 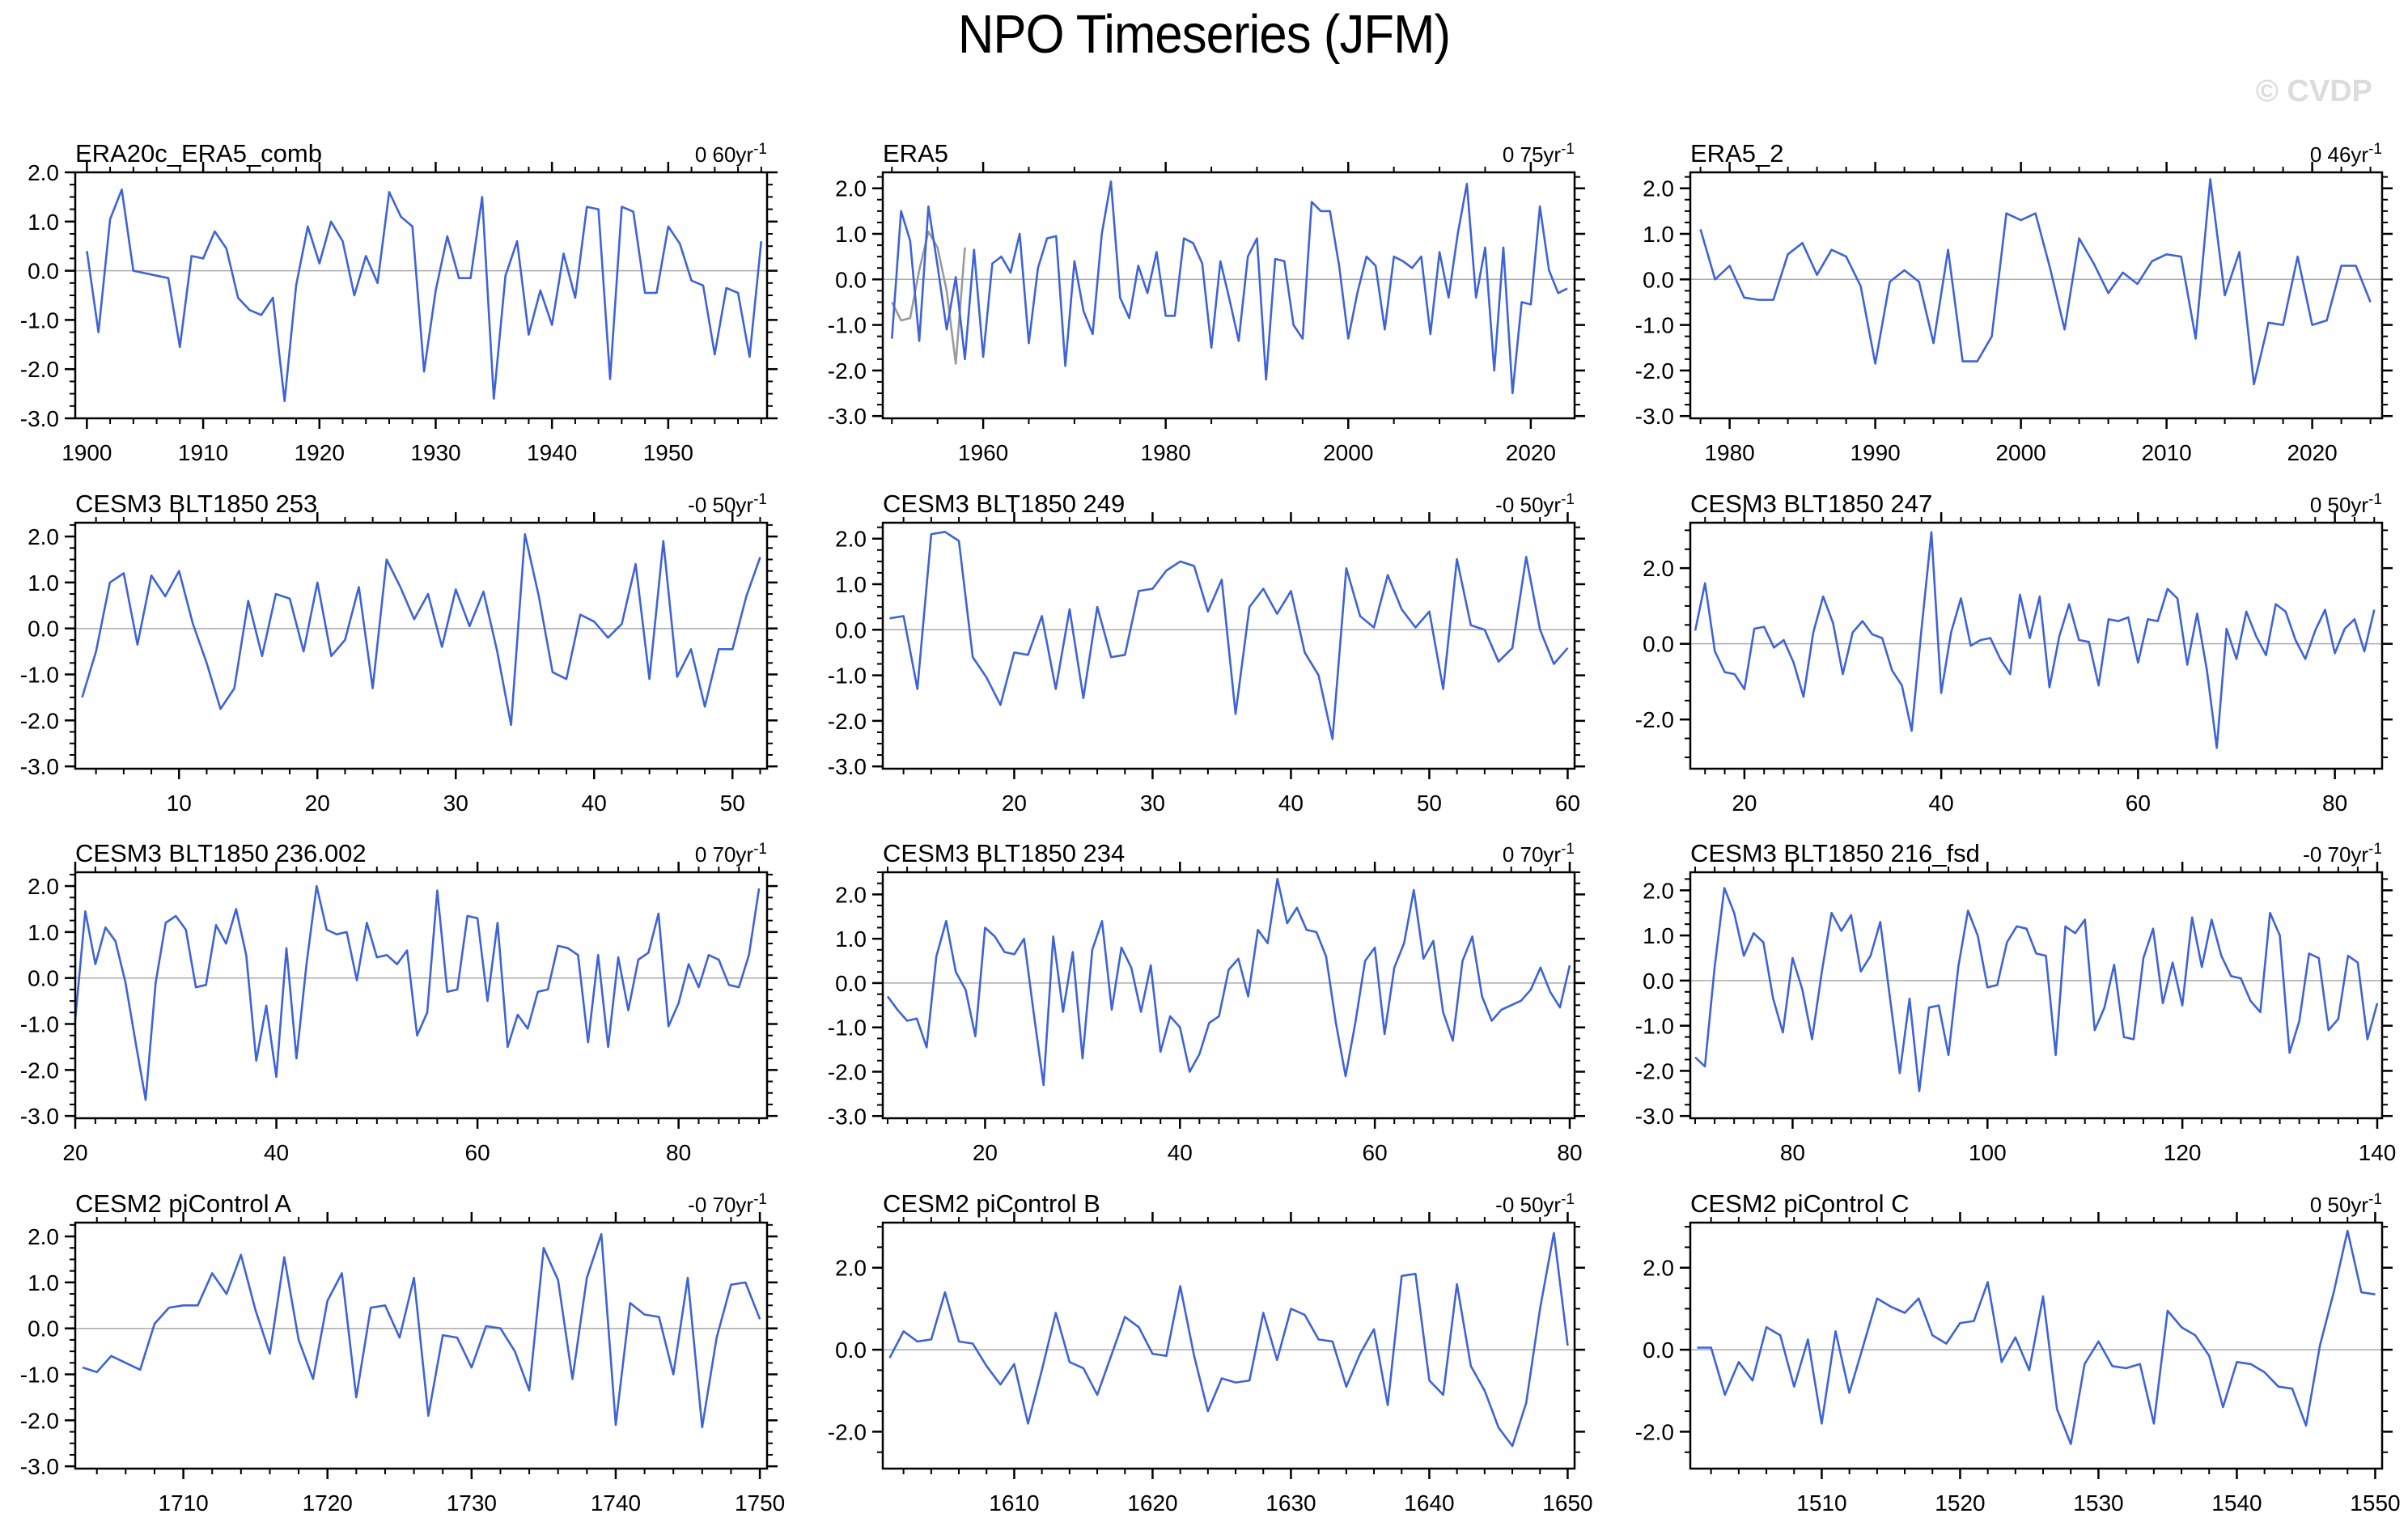 What do you see at coordinates (1960, 1503) in the screenshot?
I see `x-tick-label: 1520` at bounding box center [1960, 1503].